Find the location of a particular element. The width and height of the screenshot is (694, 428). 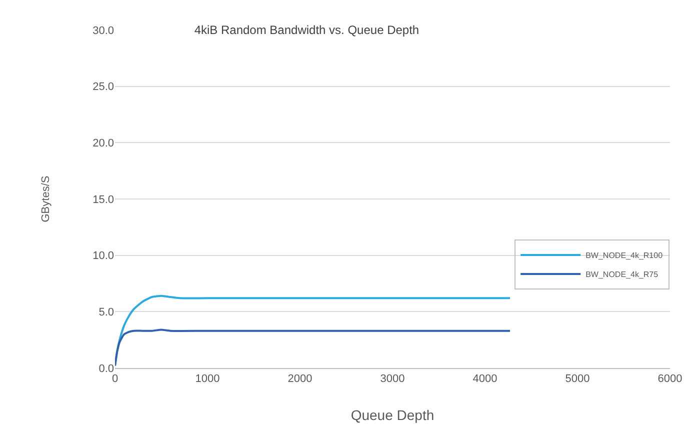

x-tick-label: 3000 is located at coordinates (392, 379).